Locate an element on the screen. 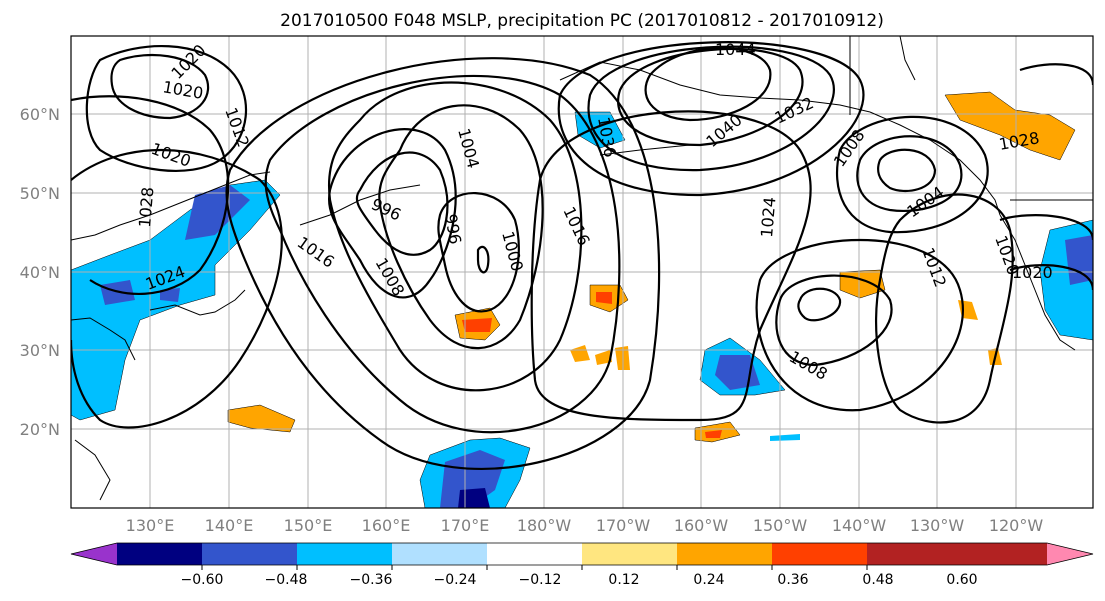 The image size is (1105, 601). colorbar-extend-min is located at coordinates (94, 554).